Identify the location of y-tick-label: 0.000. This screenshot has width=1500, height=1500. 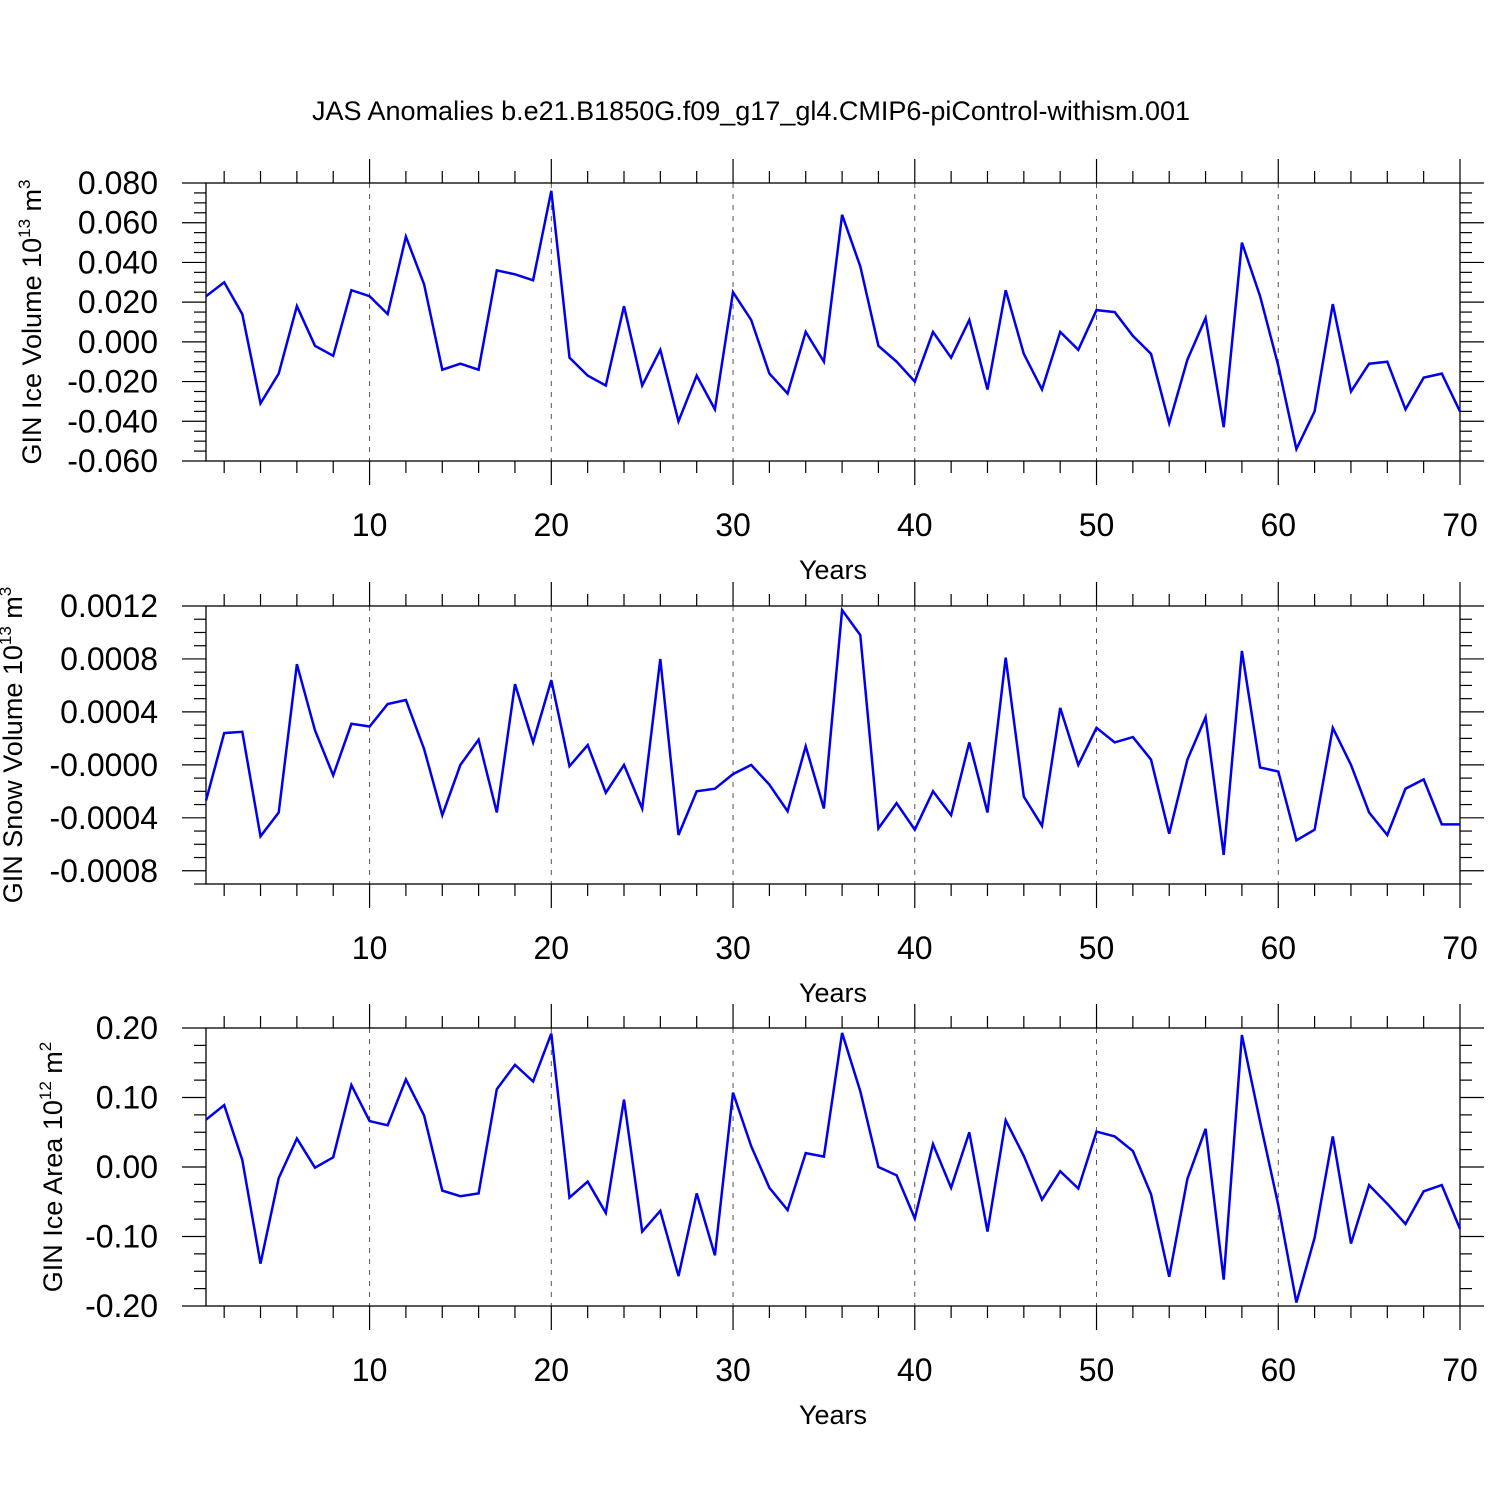
(118, 342).